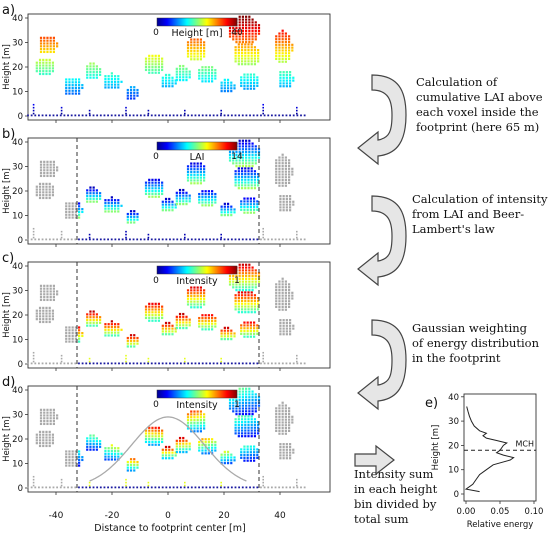 The image size is (550, 541). Describe the element at coordinates (20, 241) in the screenshot. I see `y-tick-label: 0` at that location.